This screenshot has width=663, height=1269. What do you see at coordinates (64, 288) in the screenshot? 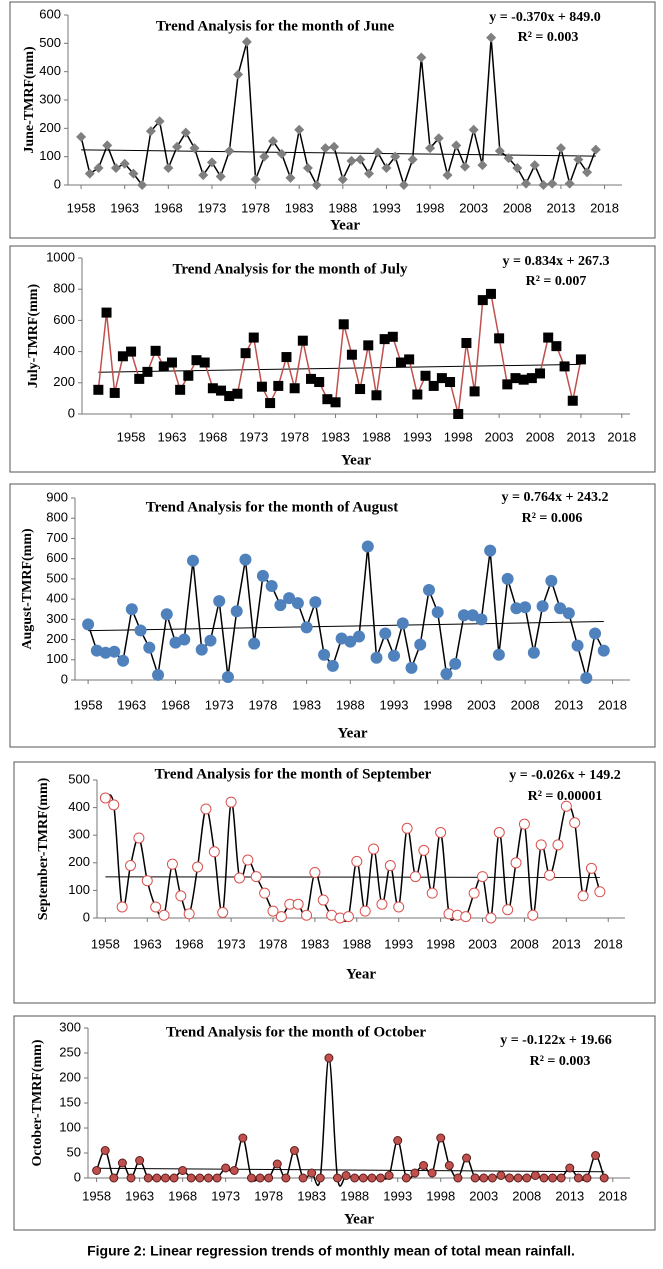
I see `y-tick-label: 800` at bounding box center [64, 288].